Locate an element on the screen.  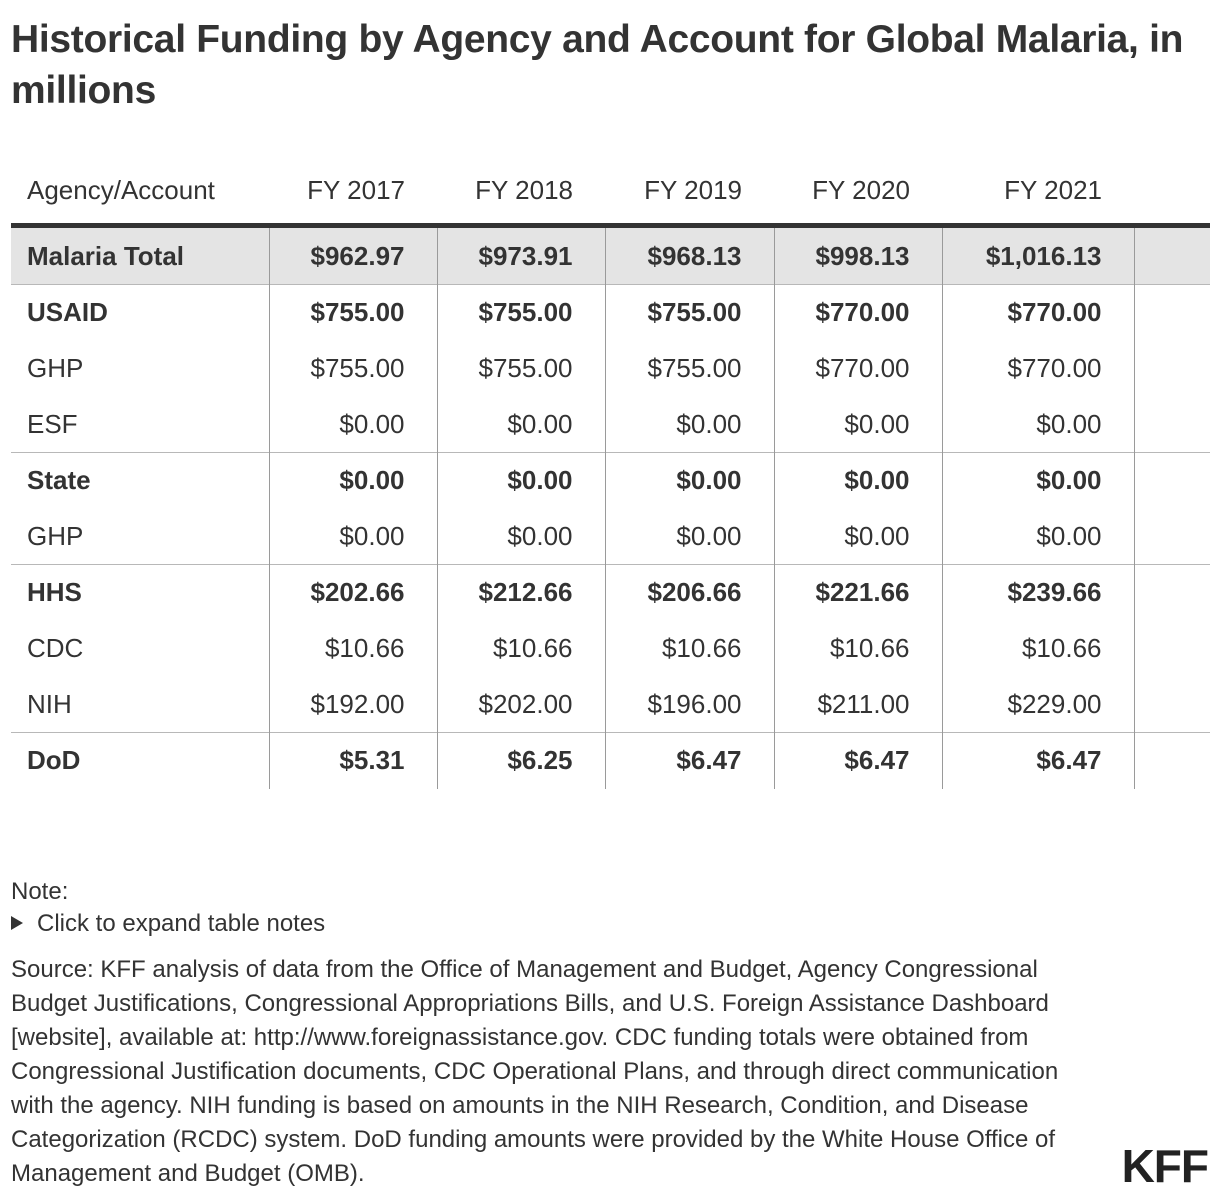
table-cell: $998.13 is located at coordinates (857, 255).